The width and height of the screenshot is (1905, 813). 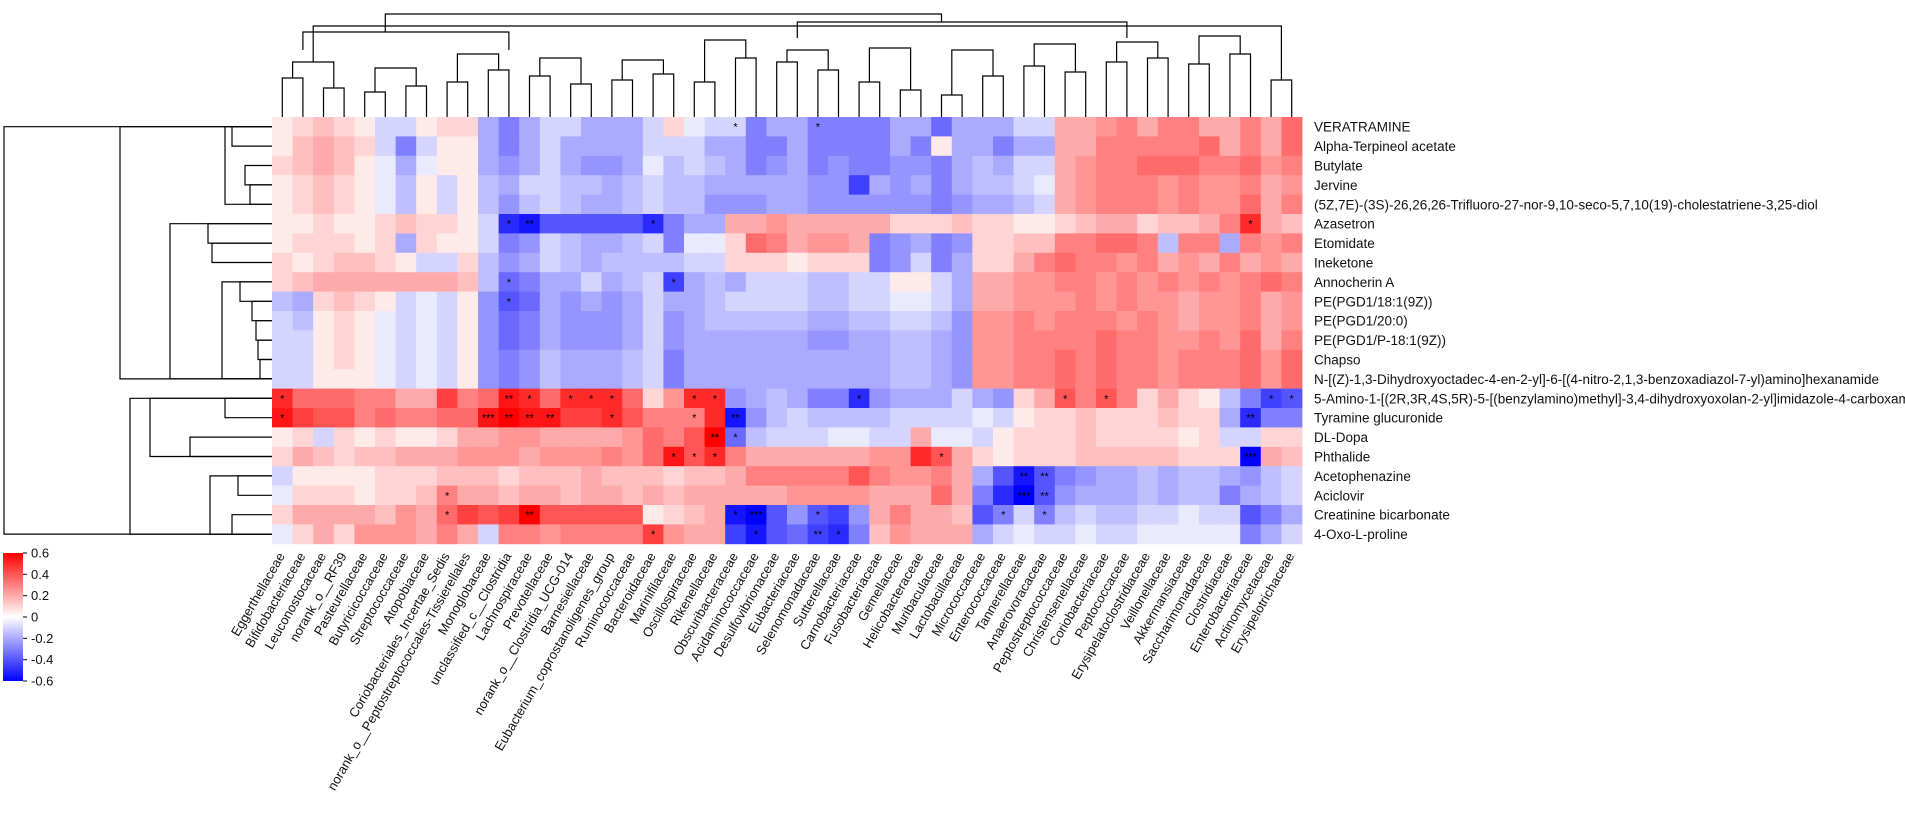 I want to click on row-label: Ineketone, so click(x=1343, y=263).